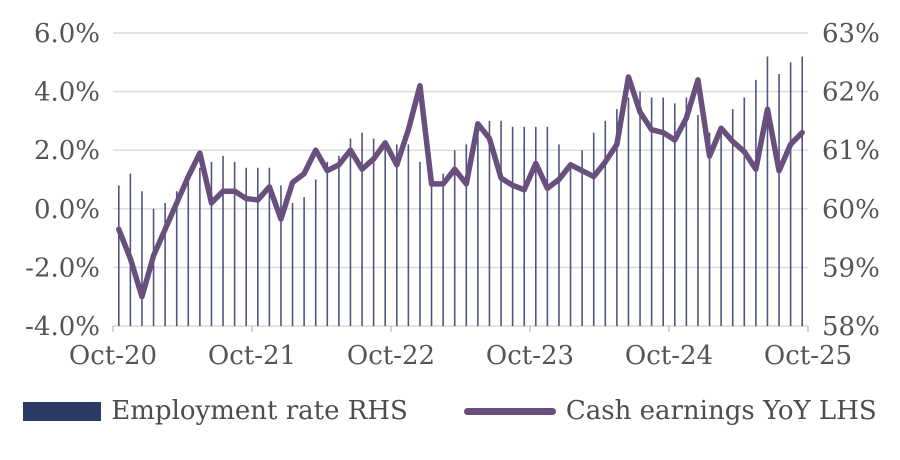  I want to click on y-axis-label-right: 60%, so click(851, 210).